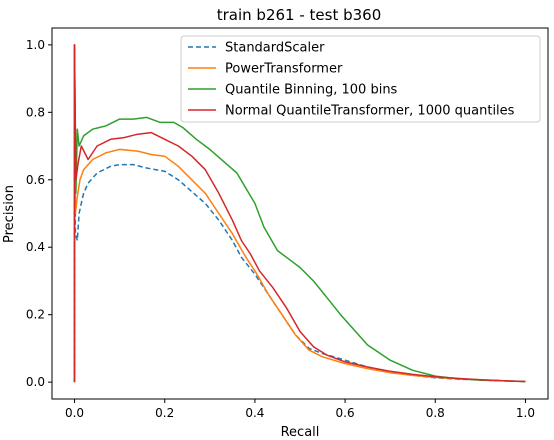 The width and height of the screenshot is (554, 440). Describe the element at coordinates (435, 413) in the screenshot. I see `x-tick-label: 0.8` at that location.